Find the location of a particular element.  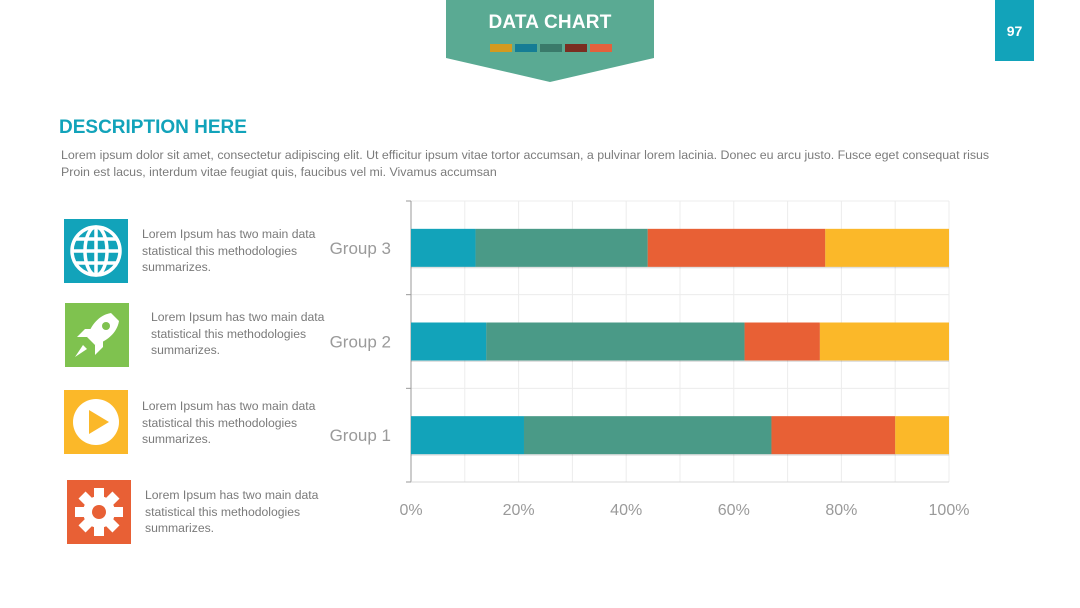

banner-shape is located at coordinates (550, 41).